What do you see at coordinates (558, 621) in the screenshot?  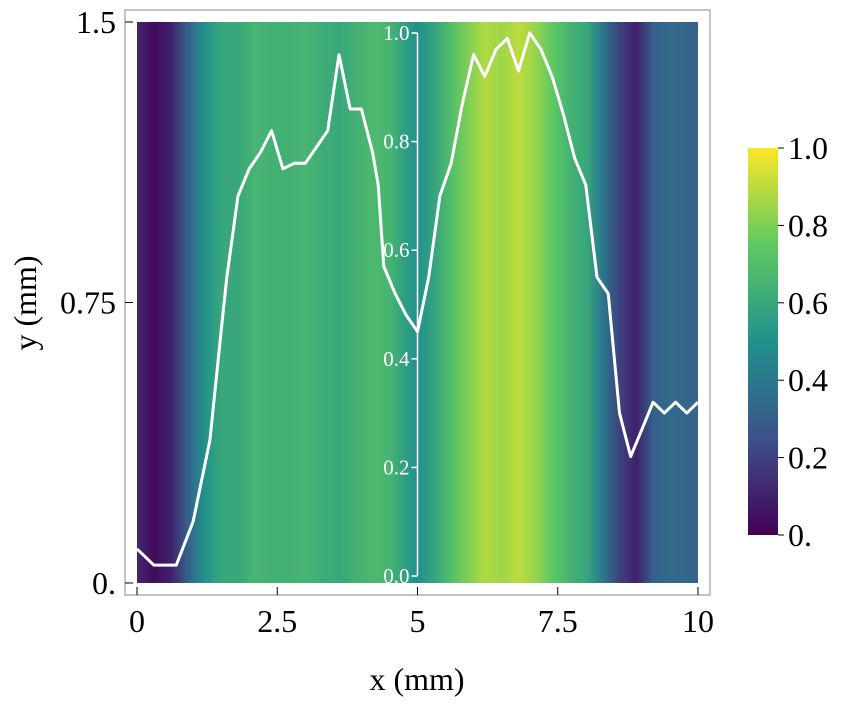 I see `x-tick-label: 7.5` at bounding box center [558, 621].